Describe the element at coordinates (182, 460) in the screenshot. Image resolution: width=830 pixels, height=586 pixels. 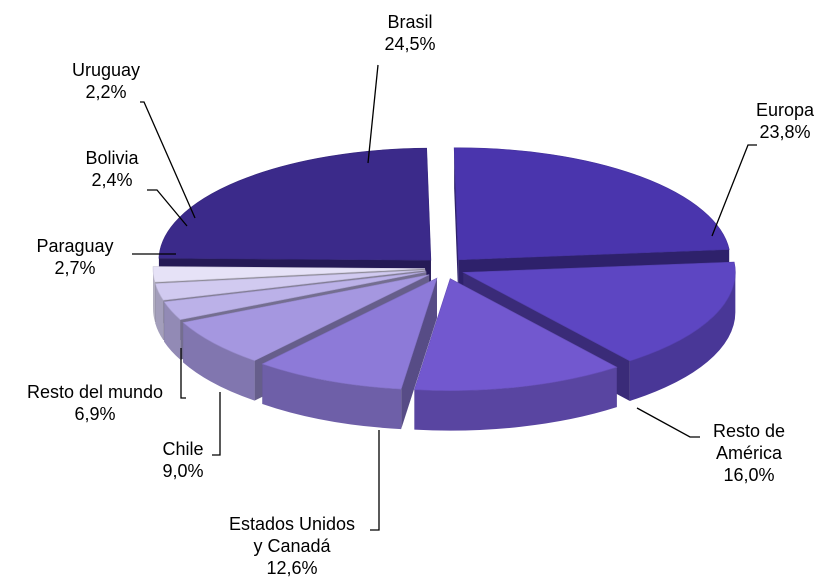
I see `data-label-chile: Chile 9,0%` at that location.